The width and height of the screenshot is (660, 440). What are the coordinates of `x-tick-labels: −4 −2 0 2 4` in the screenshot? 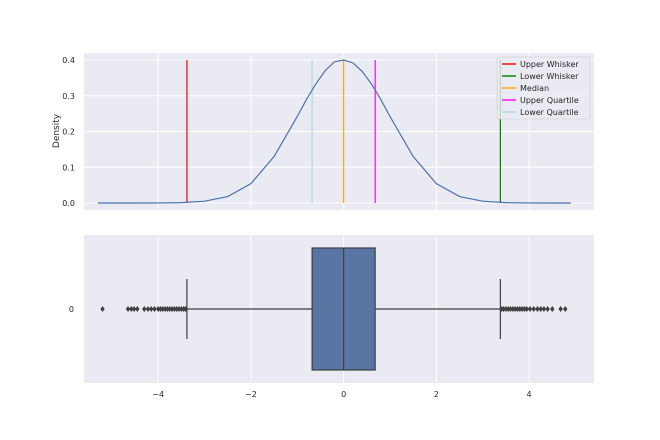 It's located at (341, 394).